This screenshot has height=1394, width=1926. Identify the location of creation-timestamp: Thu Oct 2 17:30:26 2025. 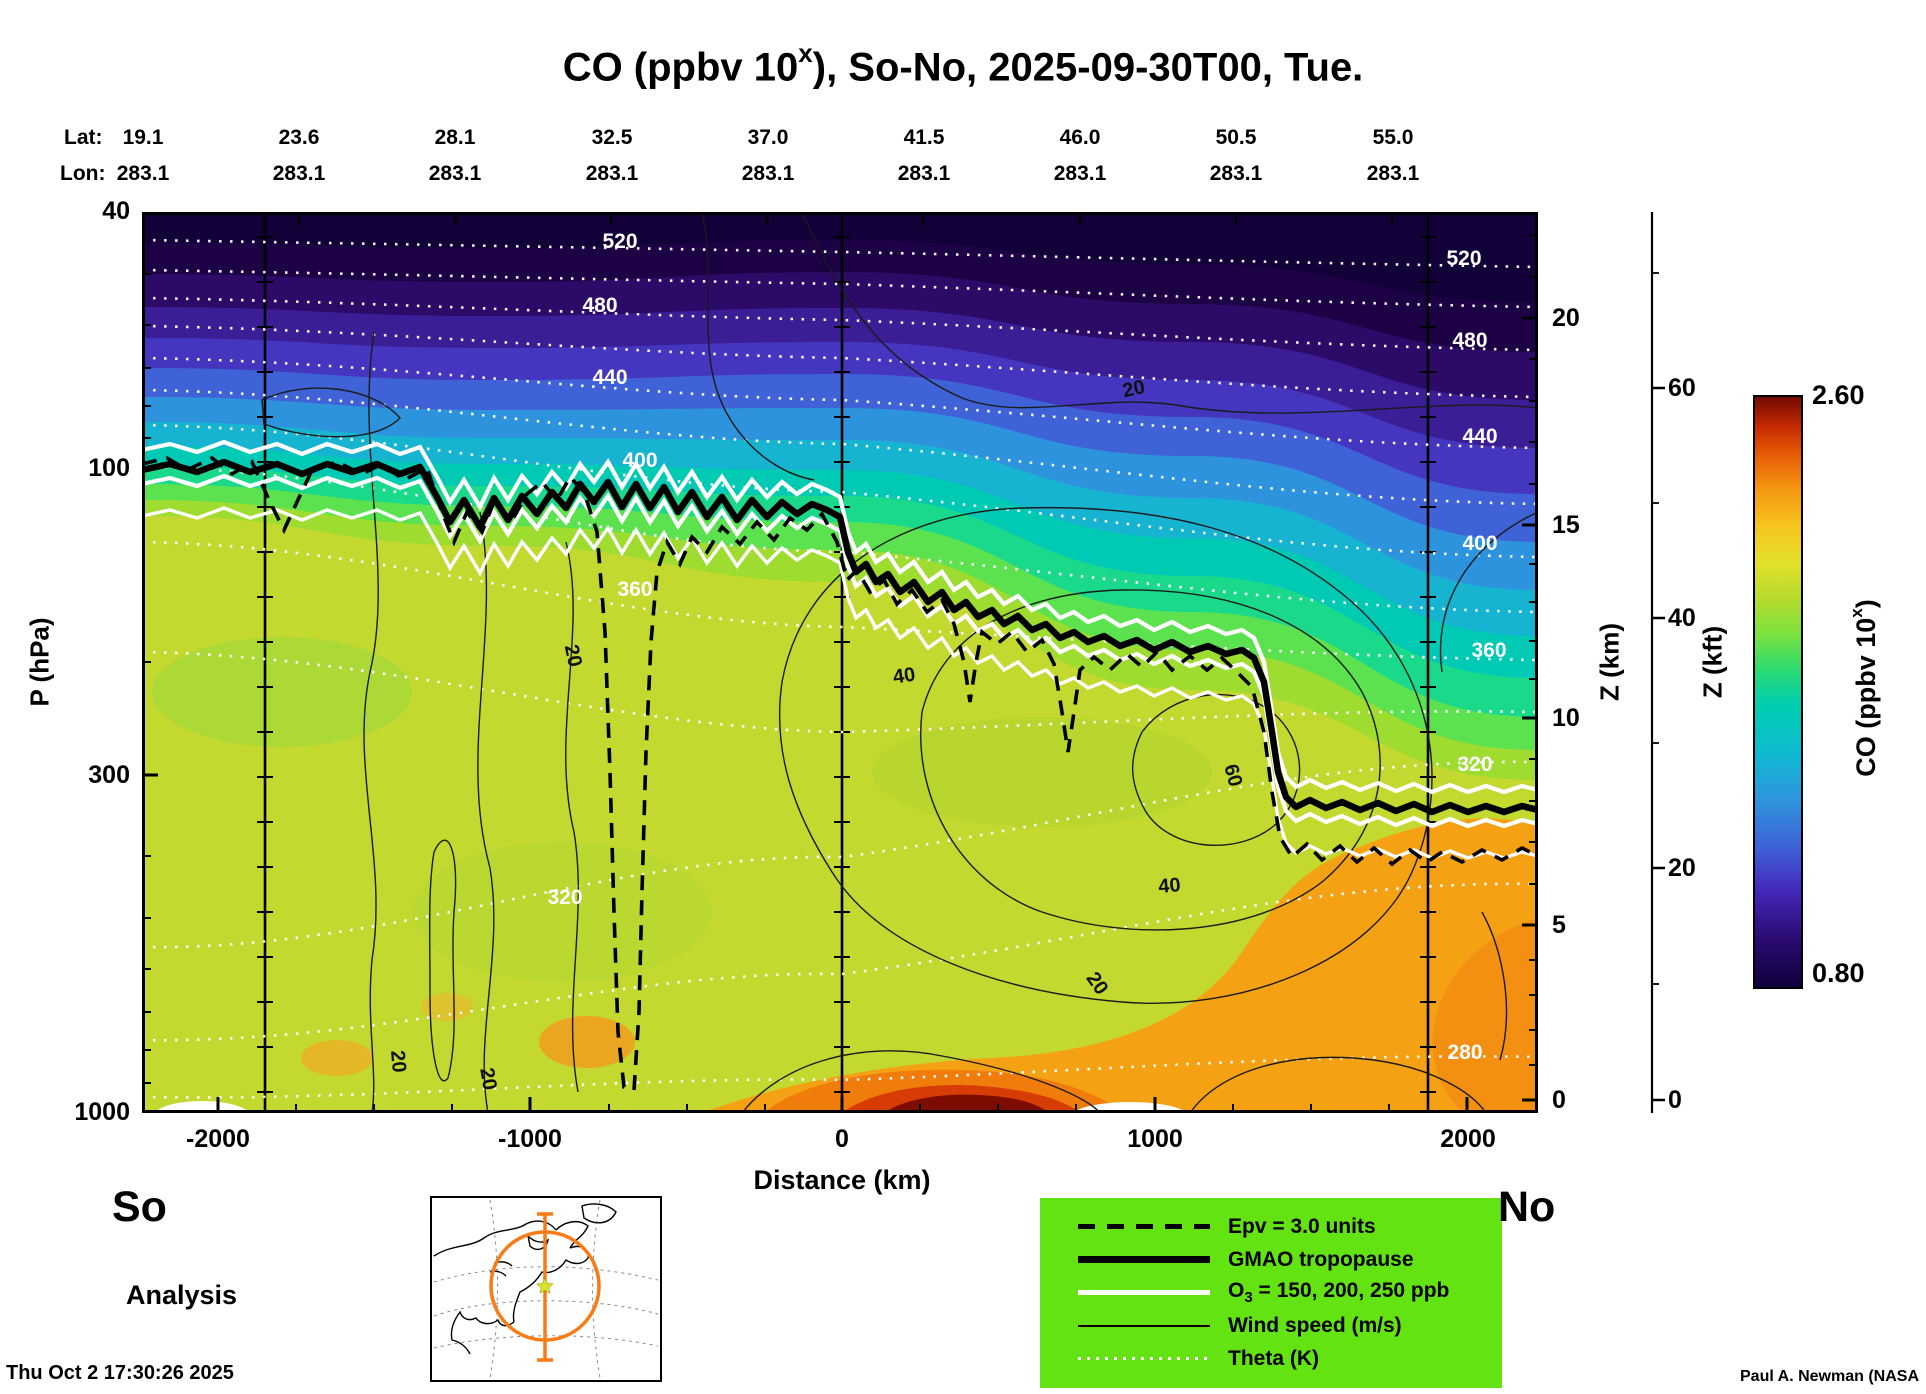
(120, 1373).